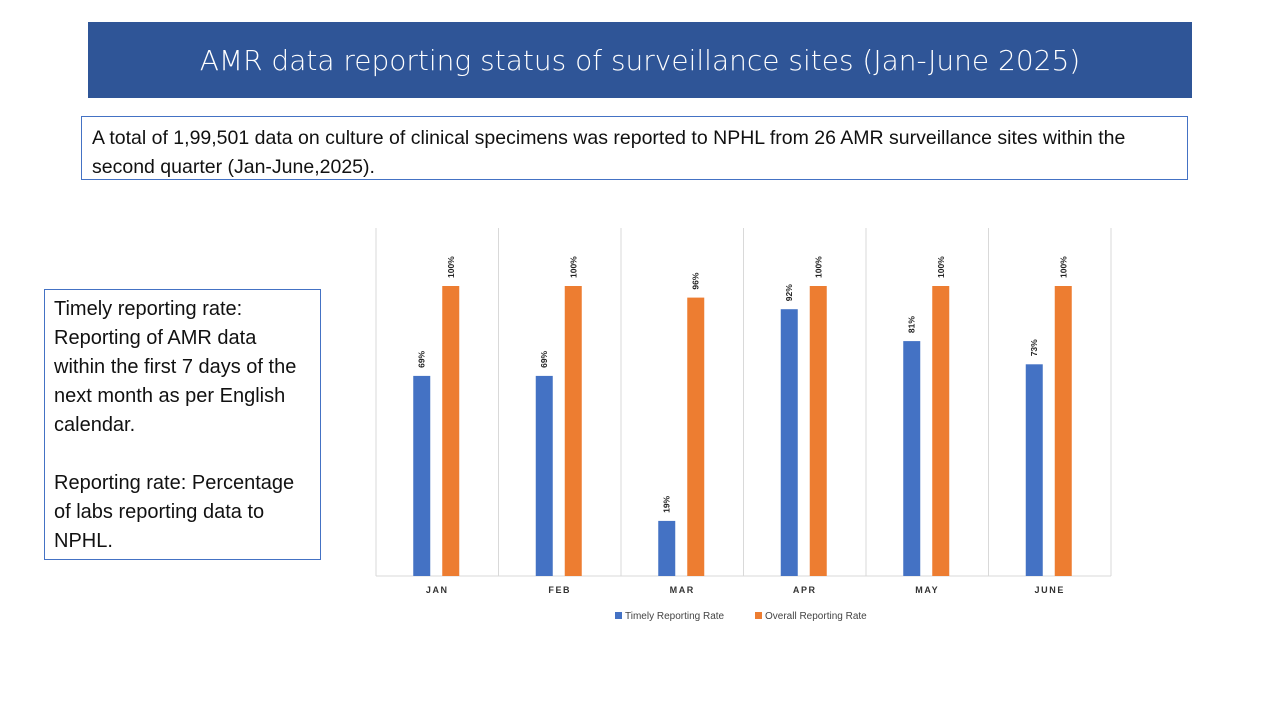  What do you see at coordinates (941, 431) in the screenshot?
I see `bar-overall-may` at bounding box center [941, 431].